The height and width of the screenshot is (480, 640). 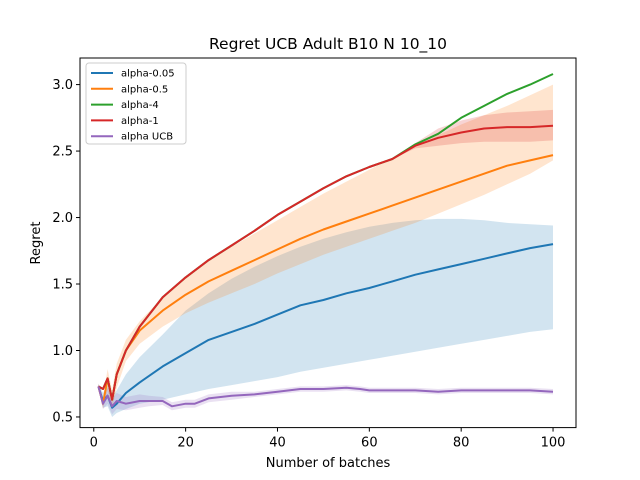 What do you see at coordinates (185, 443) in the screenshot?
I see `x-tick-label: 20` at bounding box center [185, 443].